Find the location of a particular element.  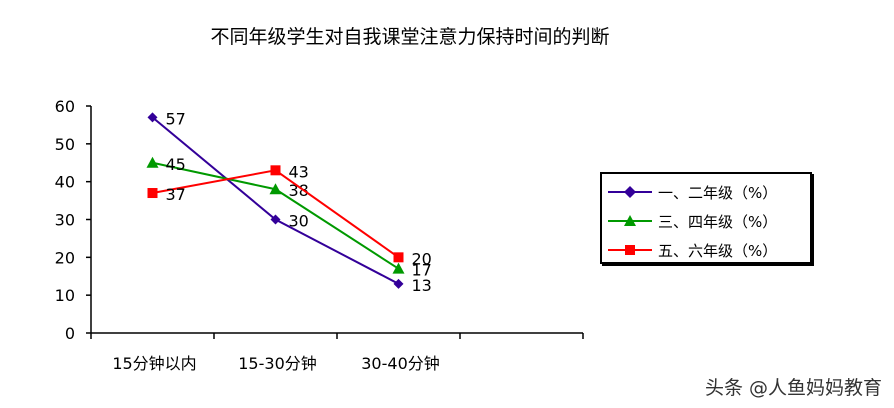

y-tick-label: 40 is located at coordinates (65, 182).